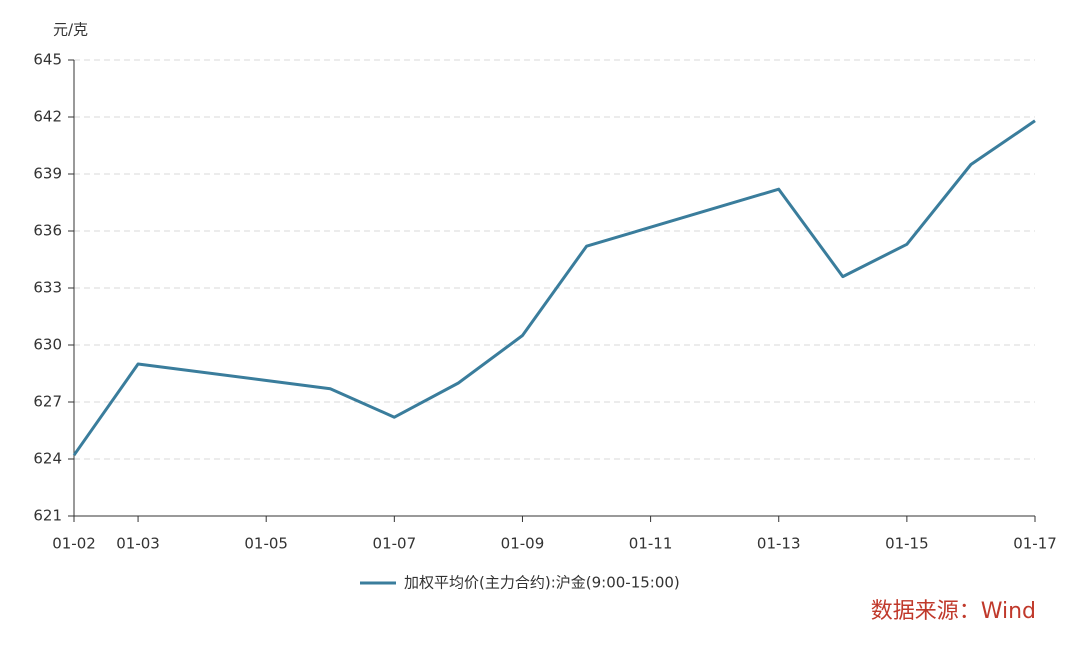 This screenshot has height=645, width=1080. I want to click on x-tick-label: 01-17, so click(1035, 544).